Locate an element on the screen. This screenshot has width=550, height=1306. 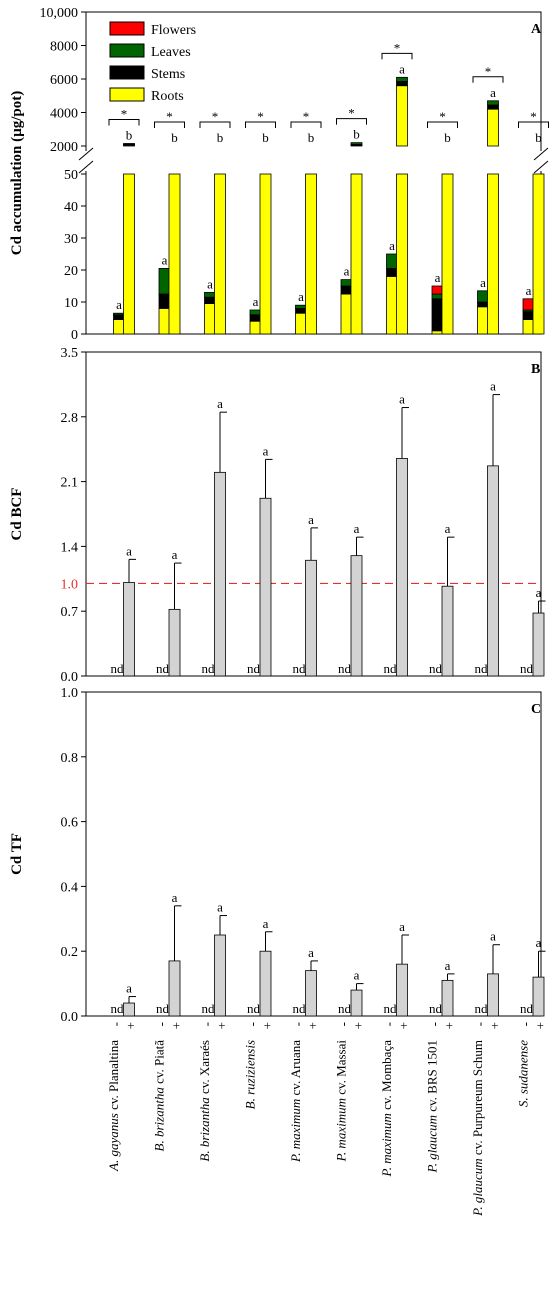
species-label: S. sudanense is located at coordinates (523, 1073).